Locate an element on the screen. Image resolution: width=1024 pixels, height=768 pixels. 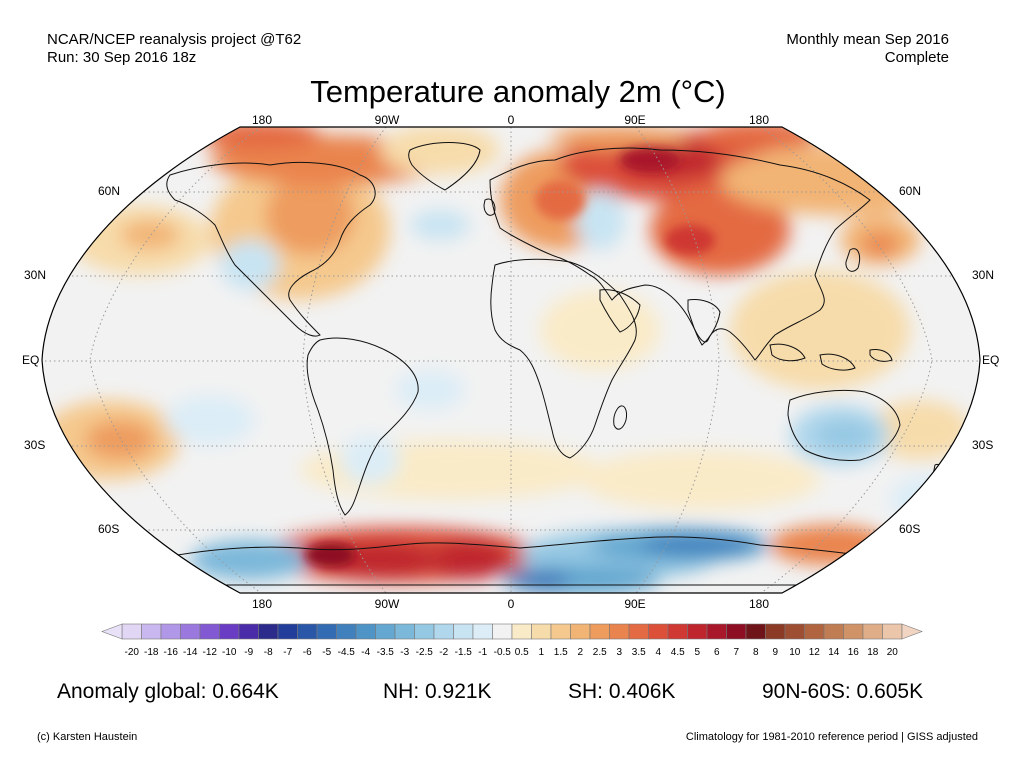
lon-label-top-180w: 180 is located at coordinates (262, 120).